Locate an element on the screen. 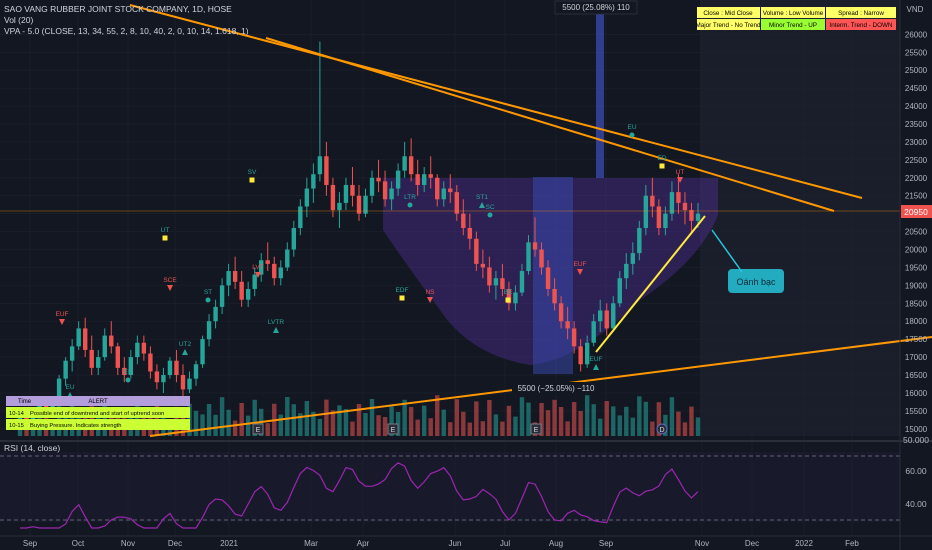 The width and height of the screenshot is (932, 550). signal-label: SC is located at coordinates (489, 207).